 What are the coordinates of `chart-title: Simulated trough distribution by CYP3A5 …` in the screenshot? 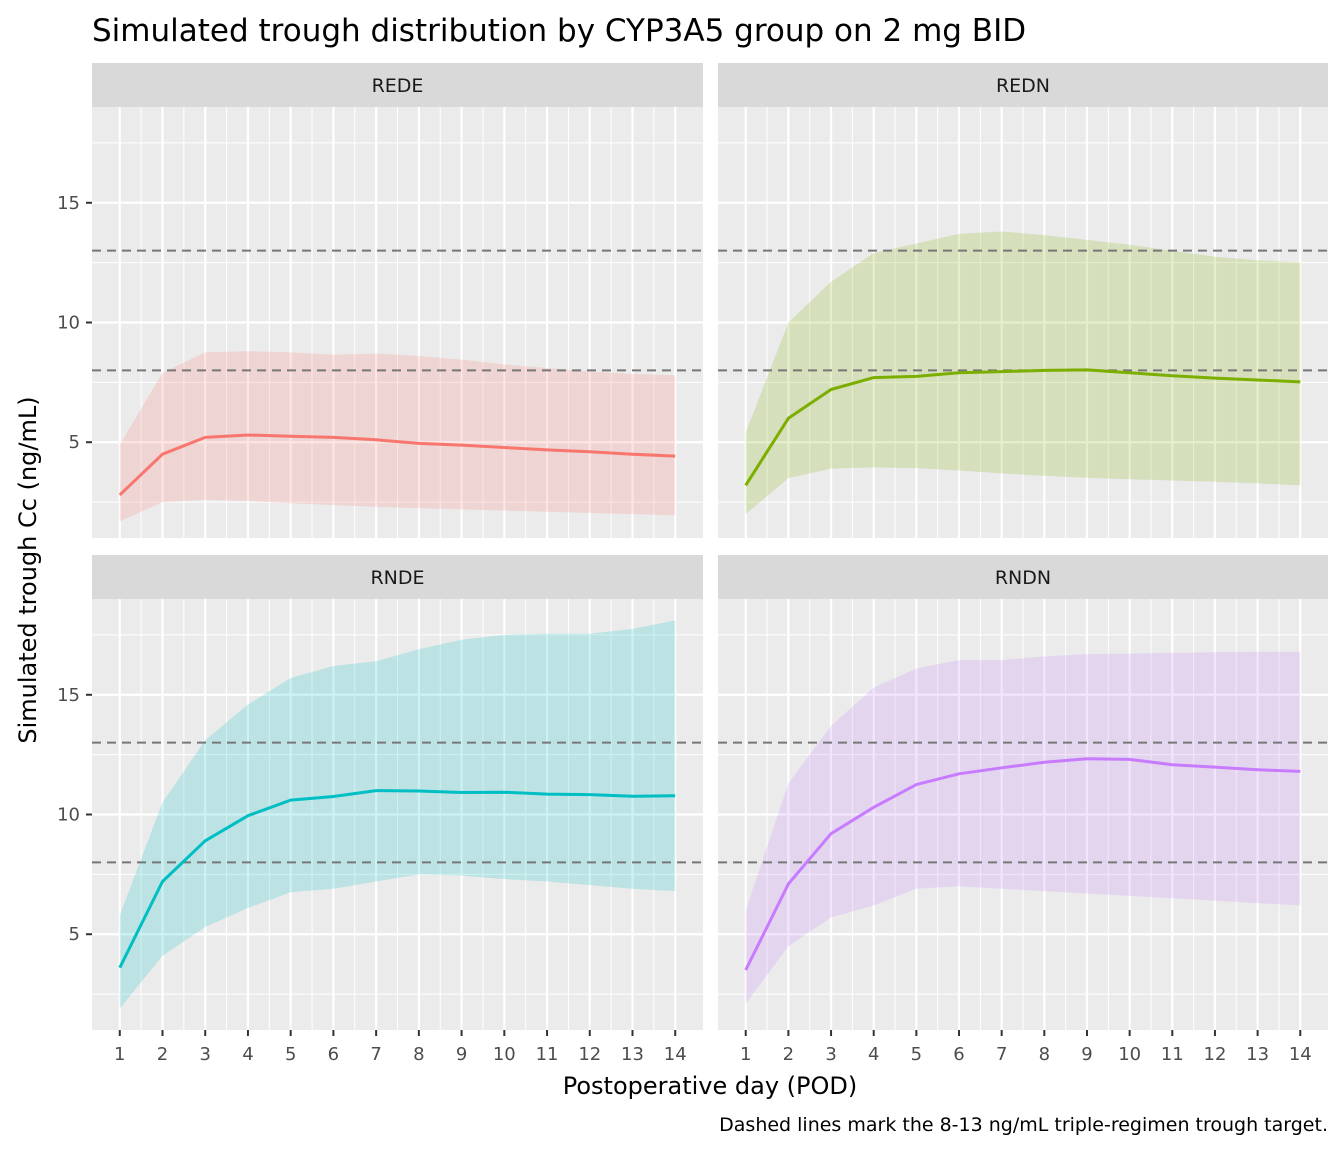 It's located at (559, 31).